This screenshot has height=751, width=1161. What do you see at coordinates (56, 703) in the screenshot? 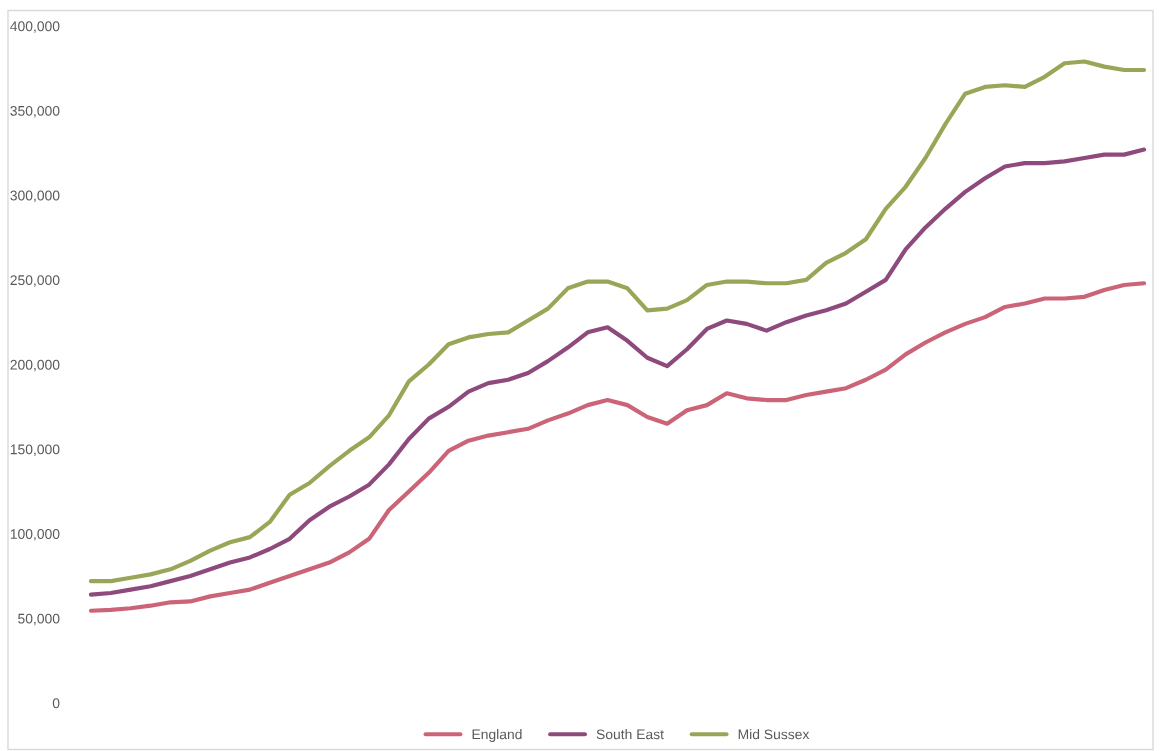
I see `y-tick-label: 0` at bounding box center [56, 703].